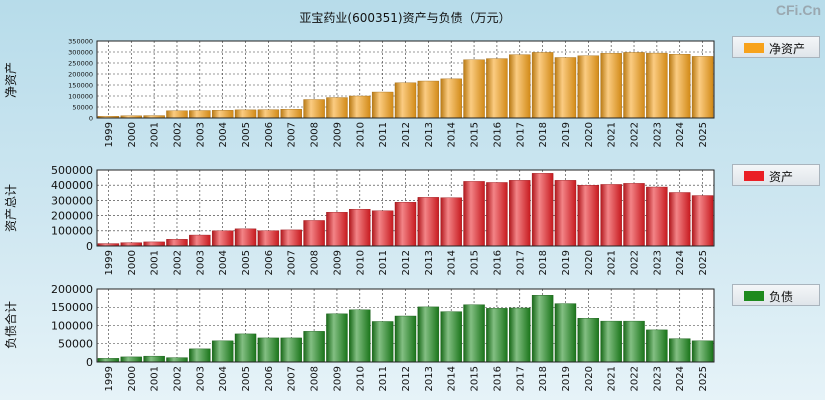 The width and height of the screenshot is (825, 400). What do you see at coordinates (291, 113) in the screenshot?
I see `bar-net-assets-2007` at bounding box center [291, 113].